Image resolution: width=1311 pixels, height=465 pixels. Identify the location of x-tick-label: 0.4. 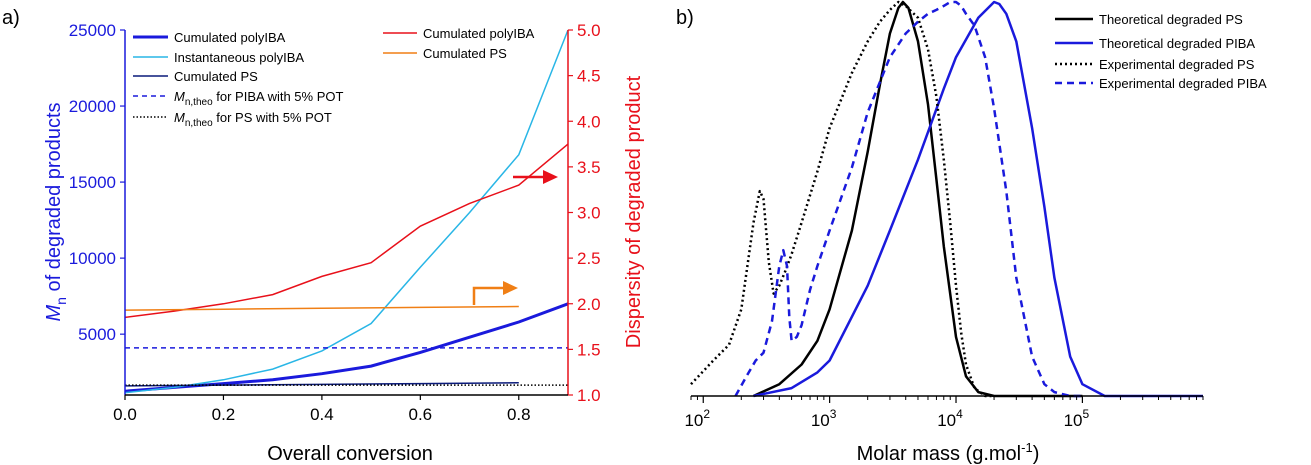
(322, 414).